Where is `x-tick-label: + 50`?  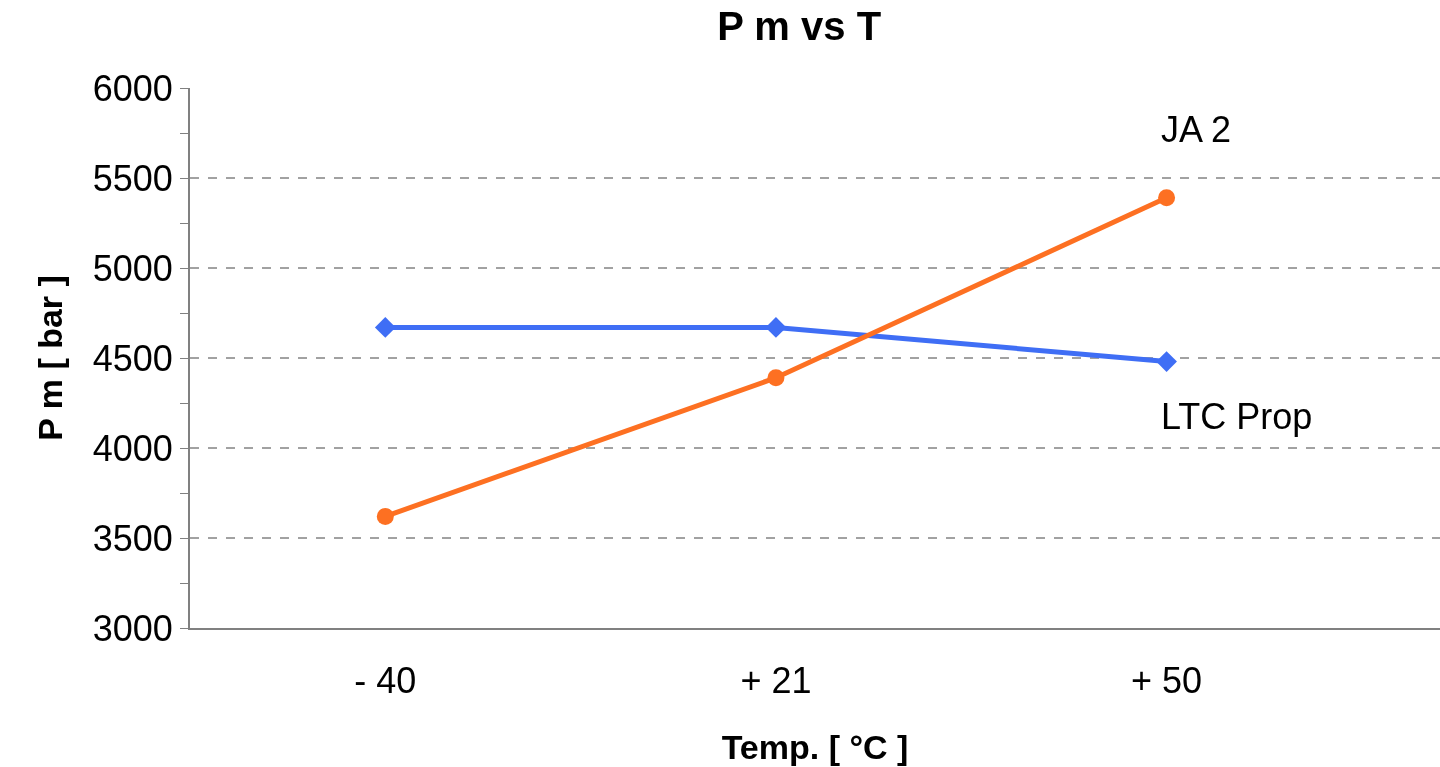 x-tick-label: + 50 is located at coordinates (1167, 681).